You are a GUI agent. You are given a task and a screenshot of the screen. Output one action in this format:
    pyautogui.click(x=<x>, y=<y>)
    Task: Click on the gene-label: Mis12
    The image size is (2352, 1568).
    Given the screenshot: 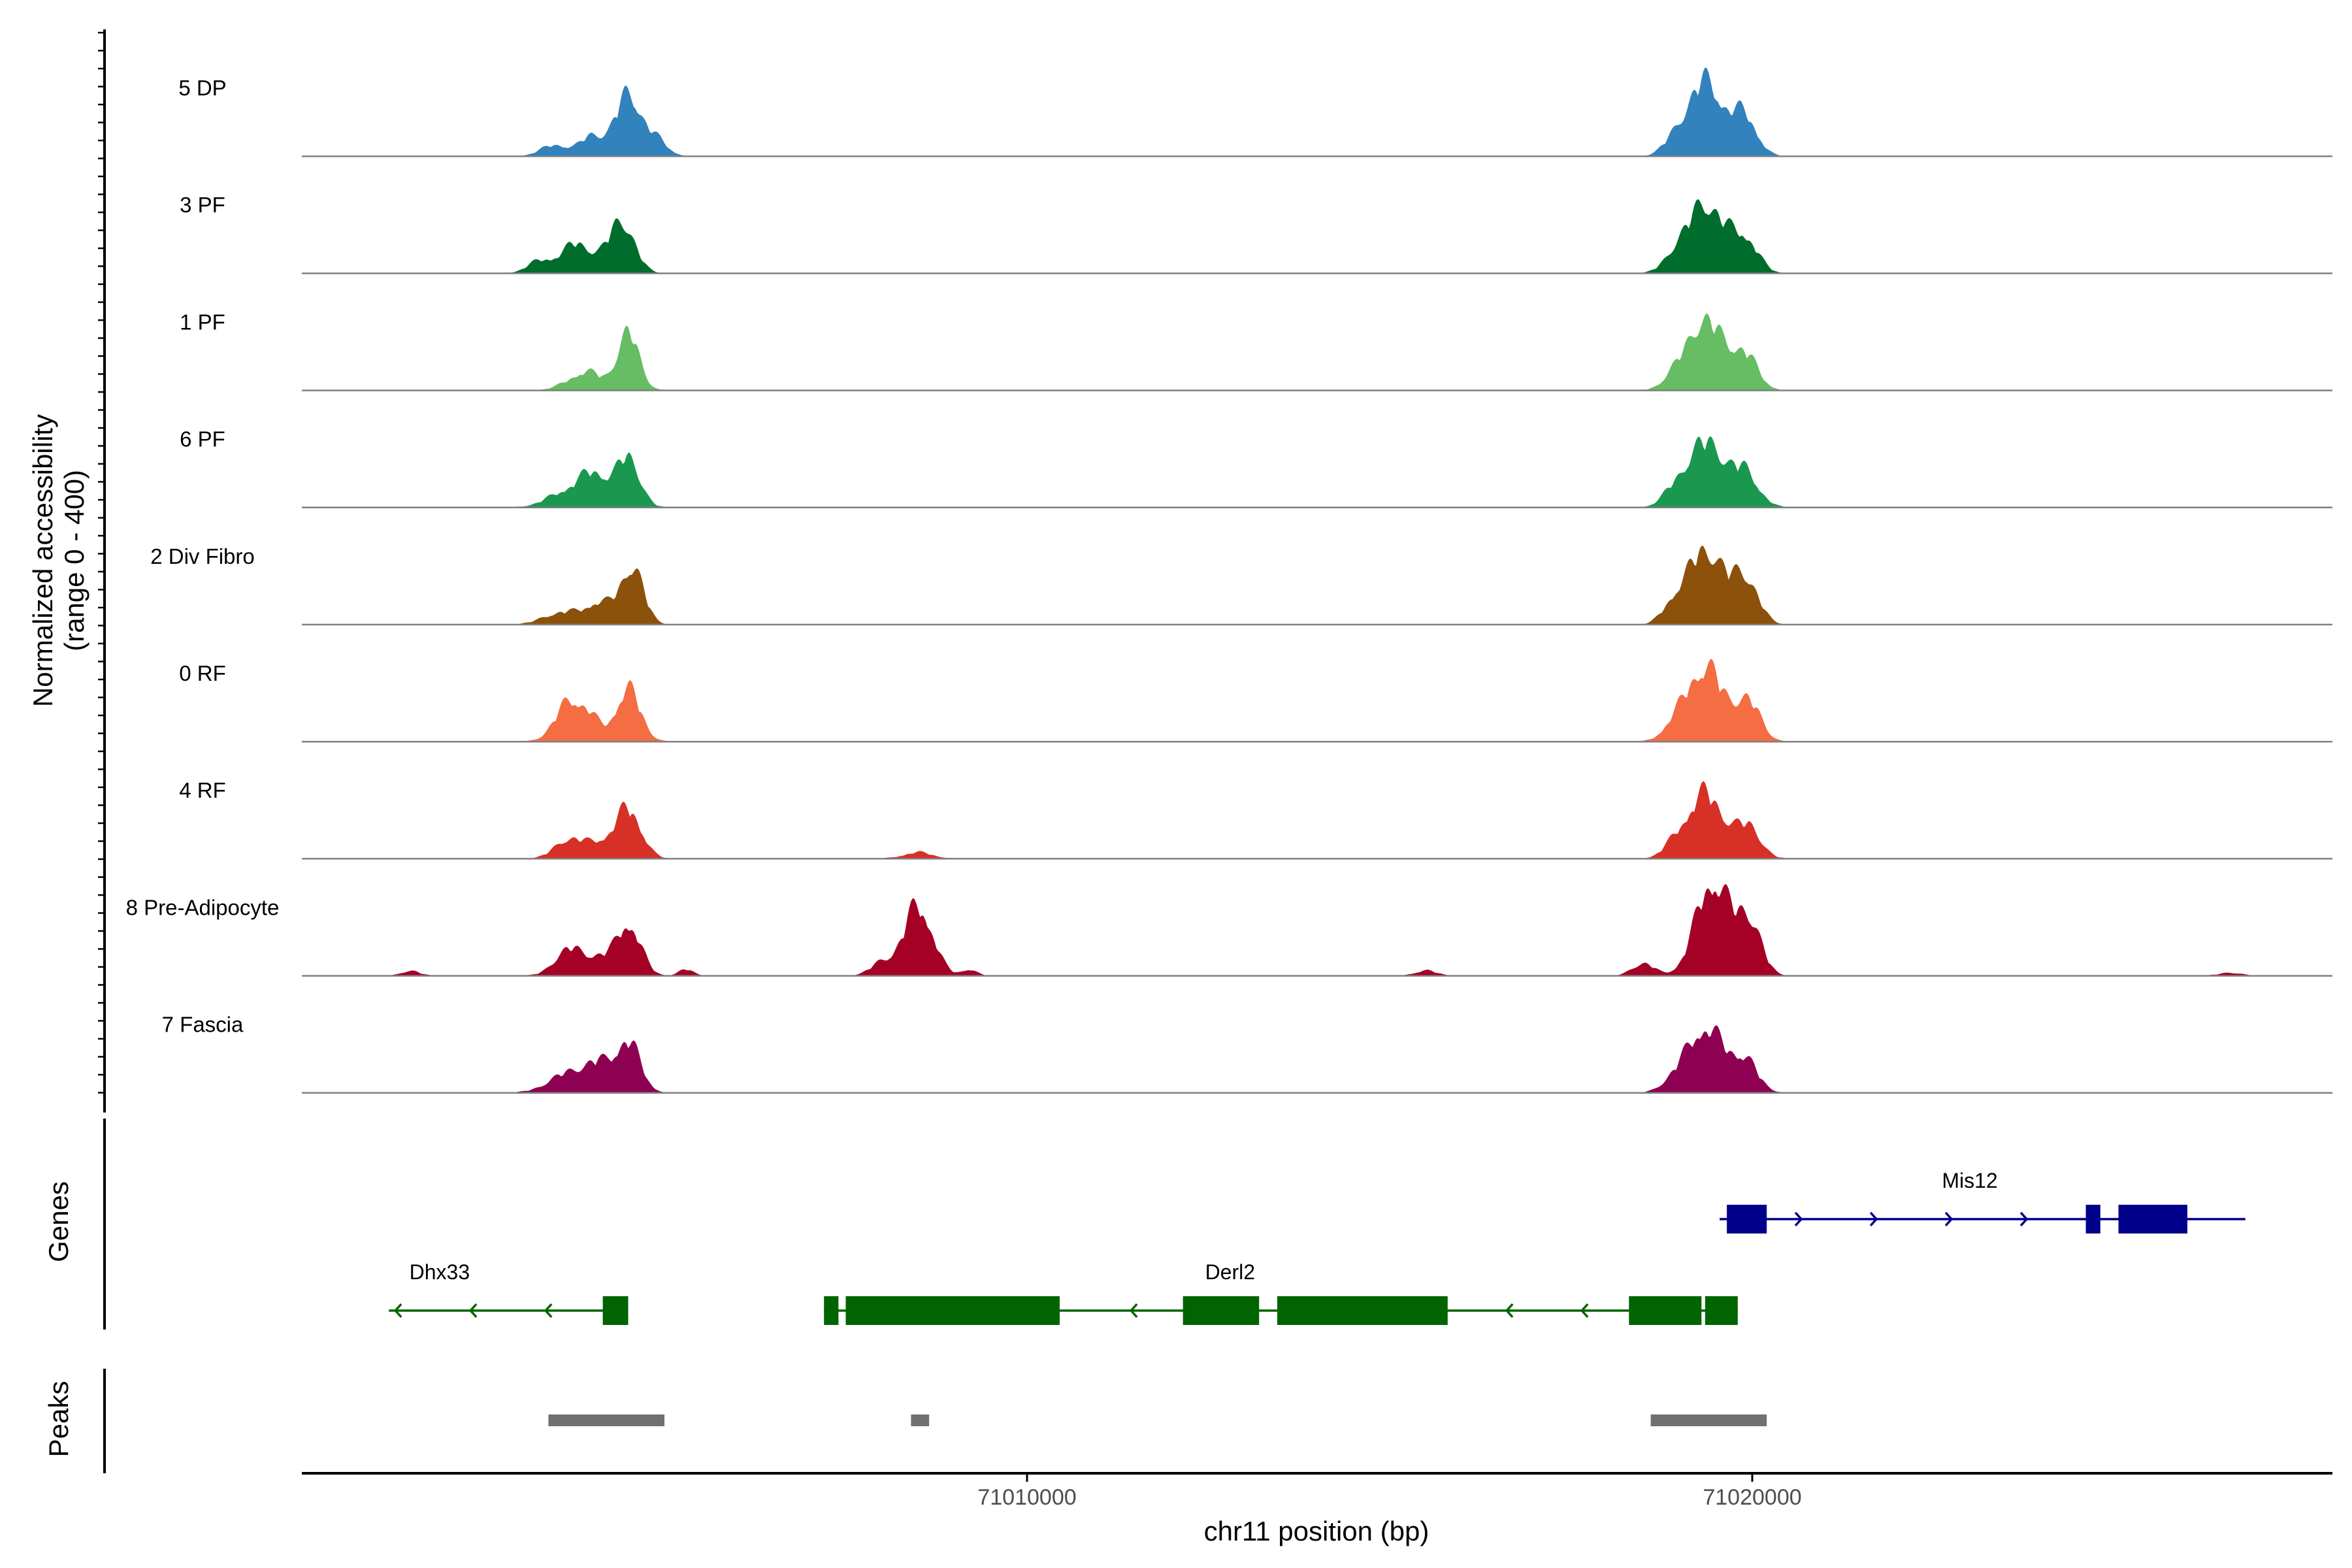 What is the action you would take?
    pyautogui.click(x=1969, y=1180)
    